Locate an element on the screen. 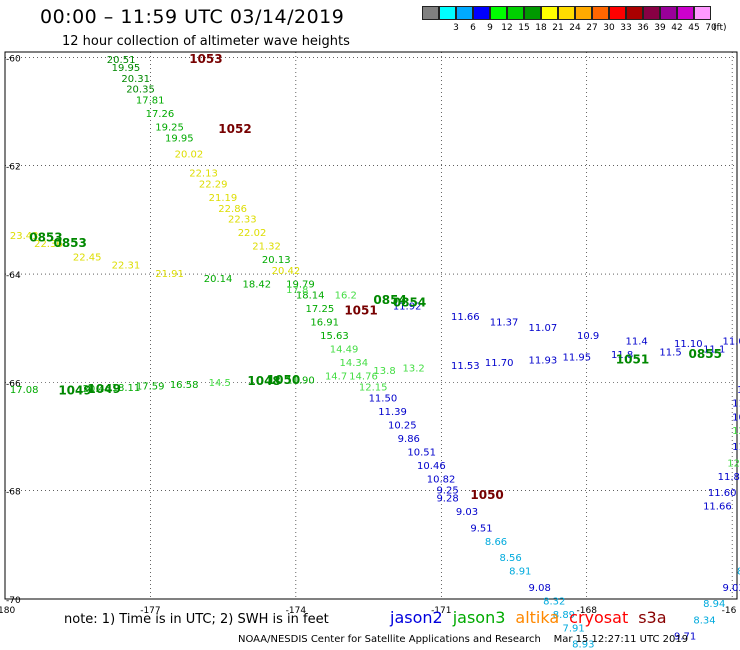 This screenshot has width=740, height=650. wave-height-label: 9.08 is located at coordinates (540, 588).